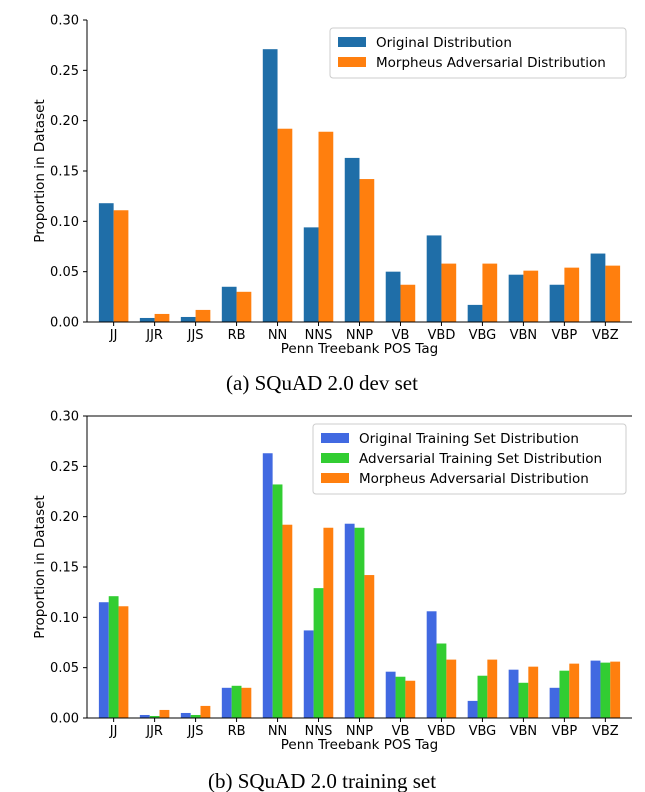  What do you see at coordinates (480, 459) in the screenshot?
I see `legend-label: Adversarial Training Set Distribution` at bounding box center [480, 459].